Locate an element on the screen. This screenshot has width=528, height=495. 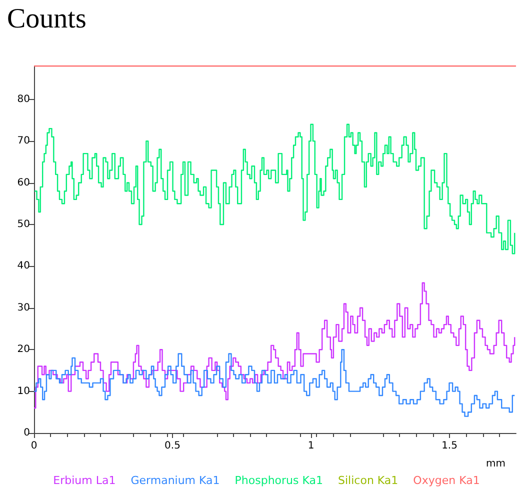
y-tick-label: 30 is located at coordinates (23, 308).